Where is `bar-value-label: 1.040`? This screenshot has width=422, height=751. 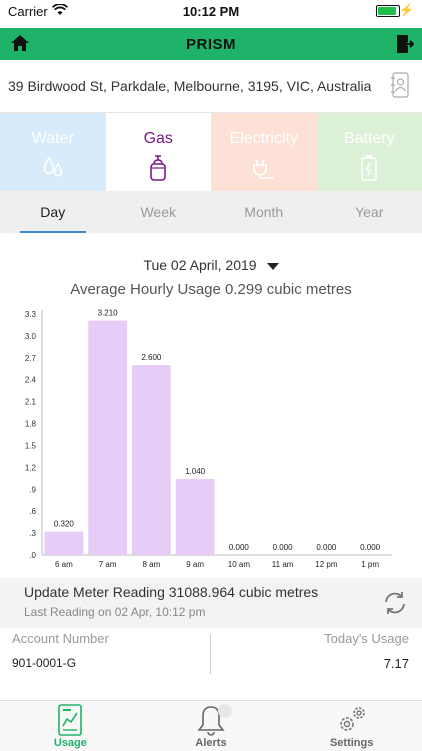 bar-value-label: 1.040 is located at coordinates (195, 471).